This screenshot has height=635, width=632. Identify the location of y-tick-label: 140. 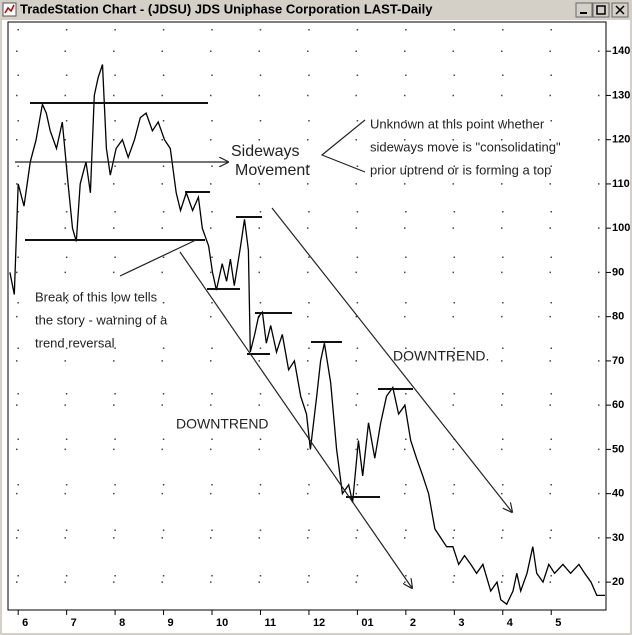
(621, 51).